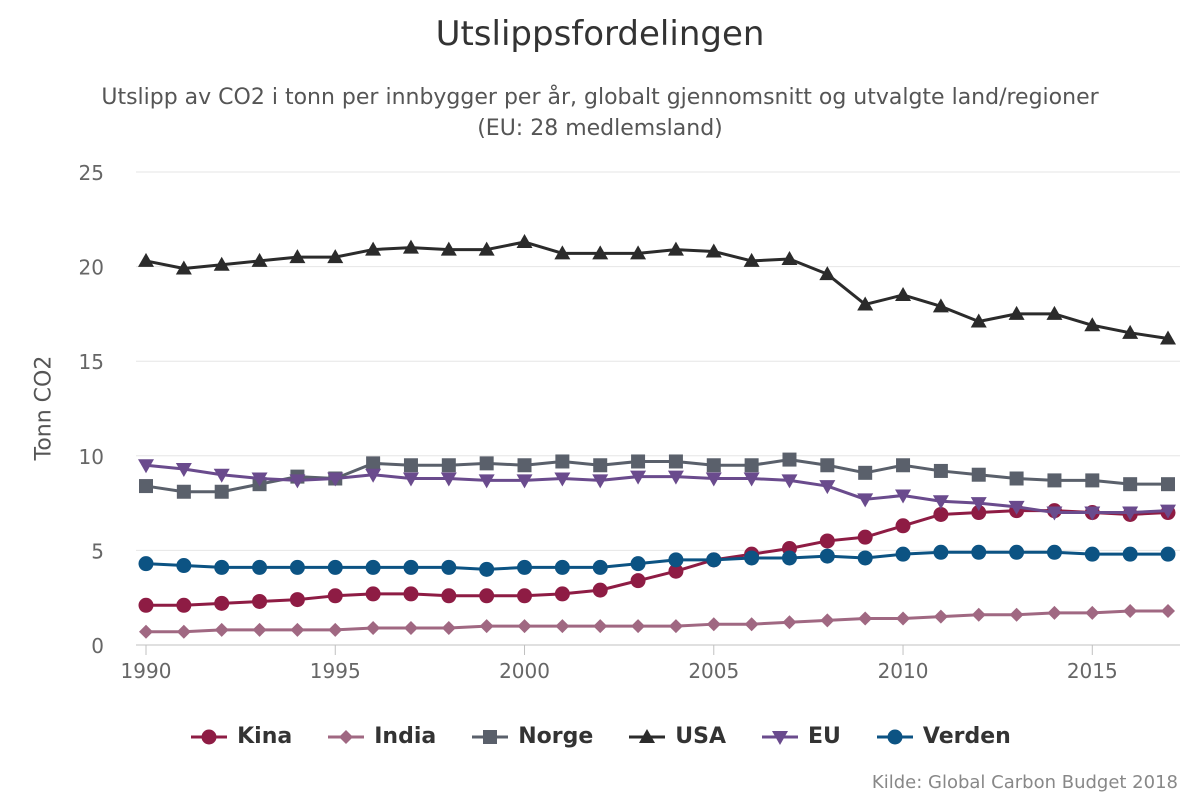  What do you see at coordinates (701, 736) in the screenshot?
I see `legend-label: USA` at bounding box center [701, 736].